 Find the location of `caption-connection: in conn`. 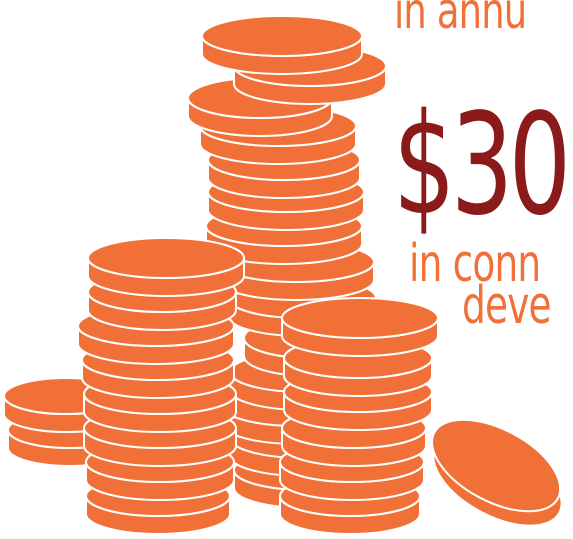

caption-connection: in conn is located at coordinates (475, 264).